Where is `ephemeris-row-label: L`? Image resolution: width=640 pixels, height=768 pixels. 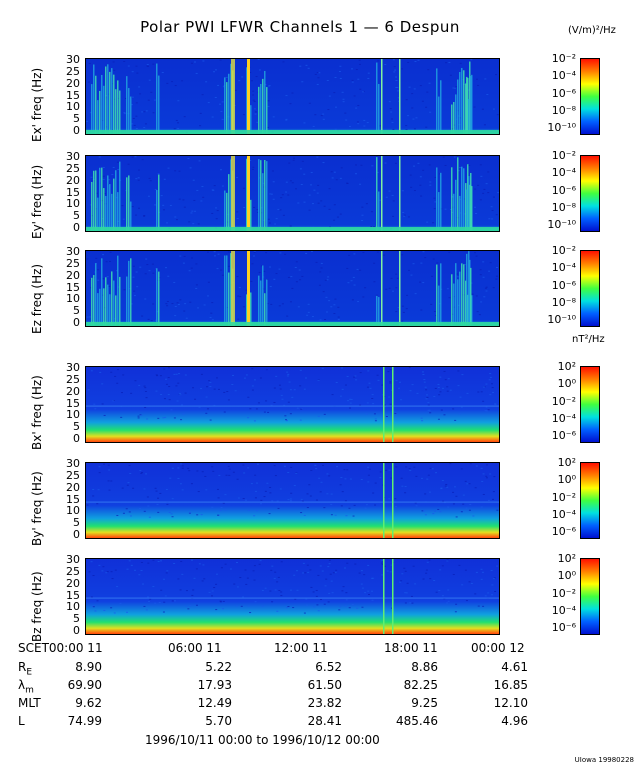 ephemeris-row-label: L is located at coordinates (21, 721).